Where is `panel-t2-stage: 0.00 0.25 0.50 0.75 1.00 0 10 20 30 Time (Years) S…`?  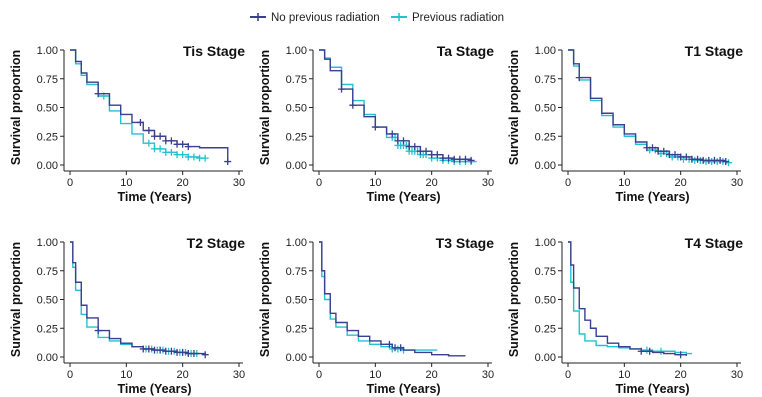 panel-t2-stage: 0.00 0.25 0.50 0.75 1.00 0 10 20 30 Time (Years) S… is located at coordinates (127, 315).